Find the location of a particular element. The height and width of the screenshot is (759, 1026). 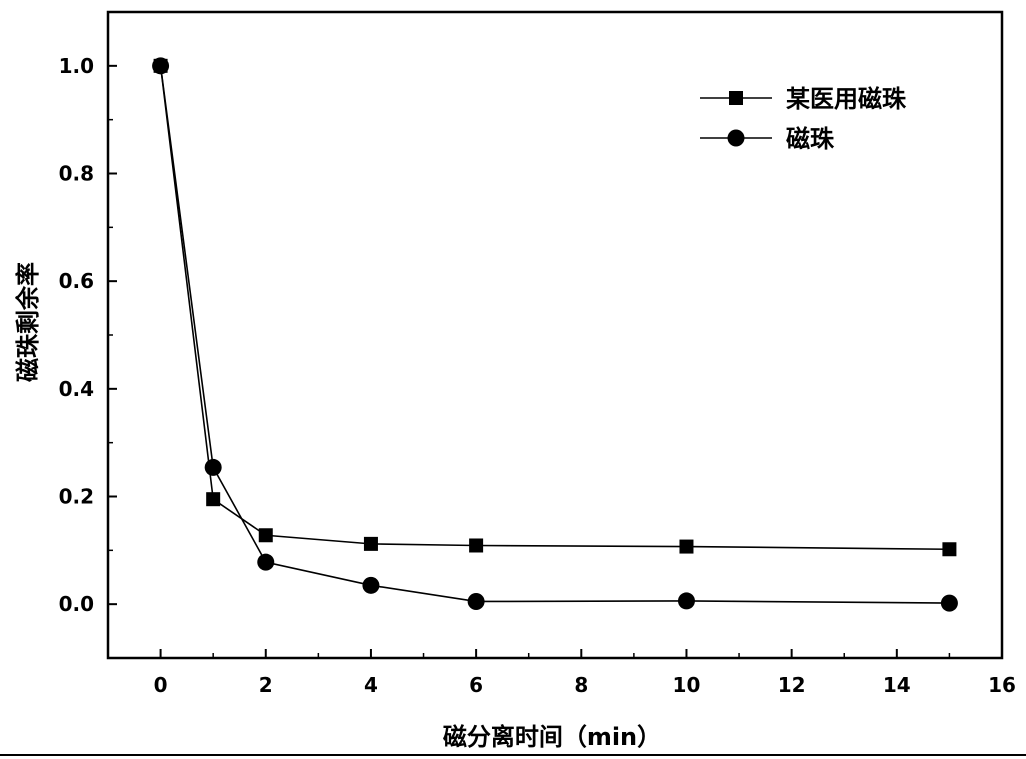

legend-label-2: 磁珠 is located at coordinates (810, 139).